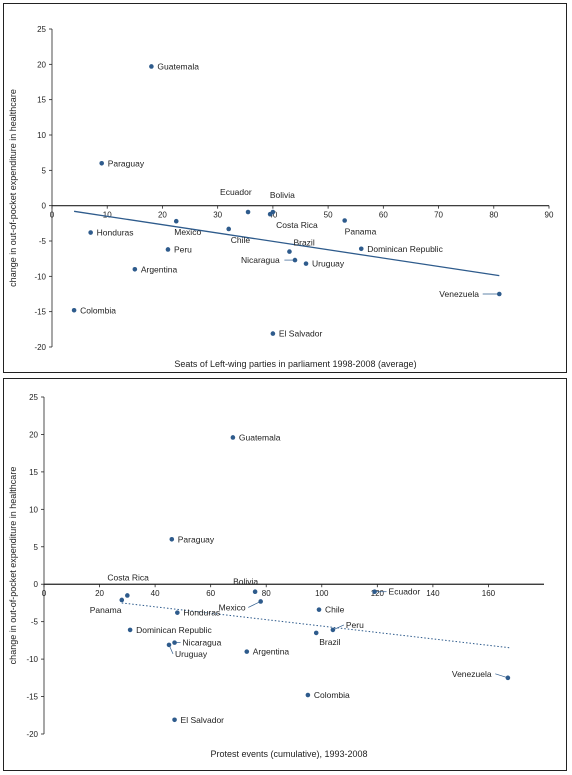 The image size is (572, 775). I want to click on data-point-label: Bolivia, so click(245, 582).